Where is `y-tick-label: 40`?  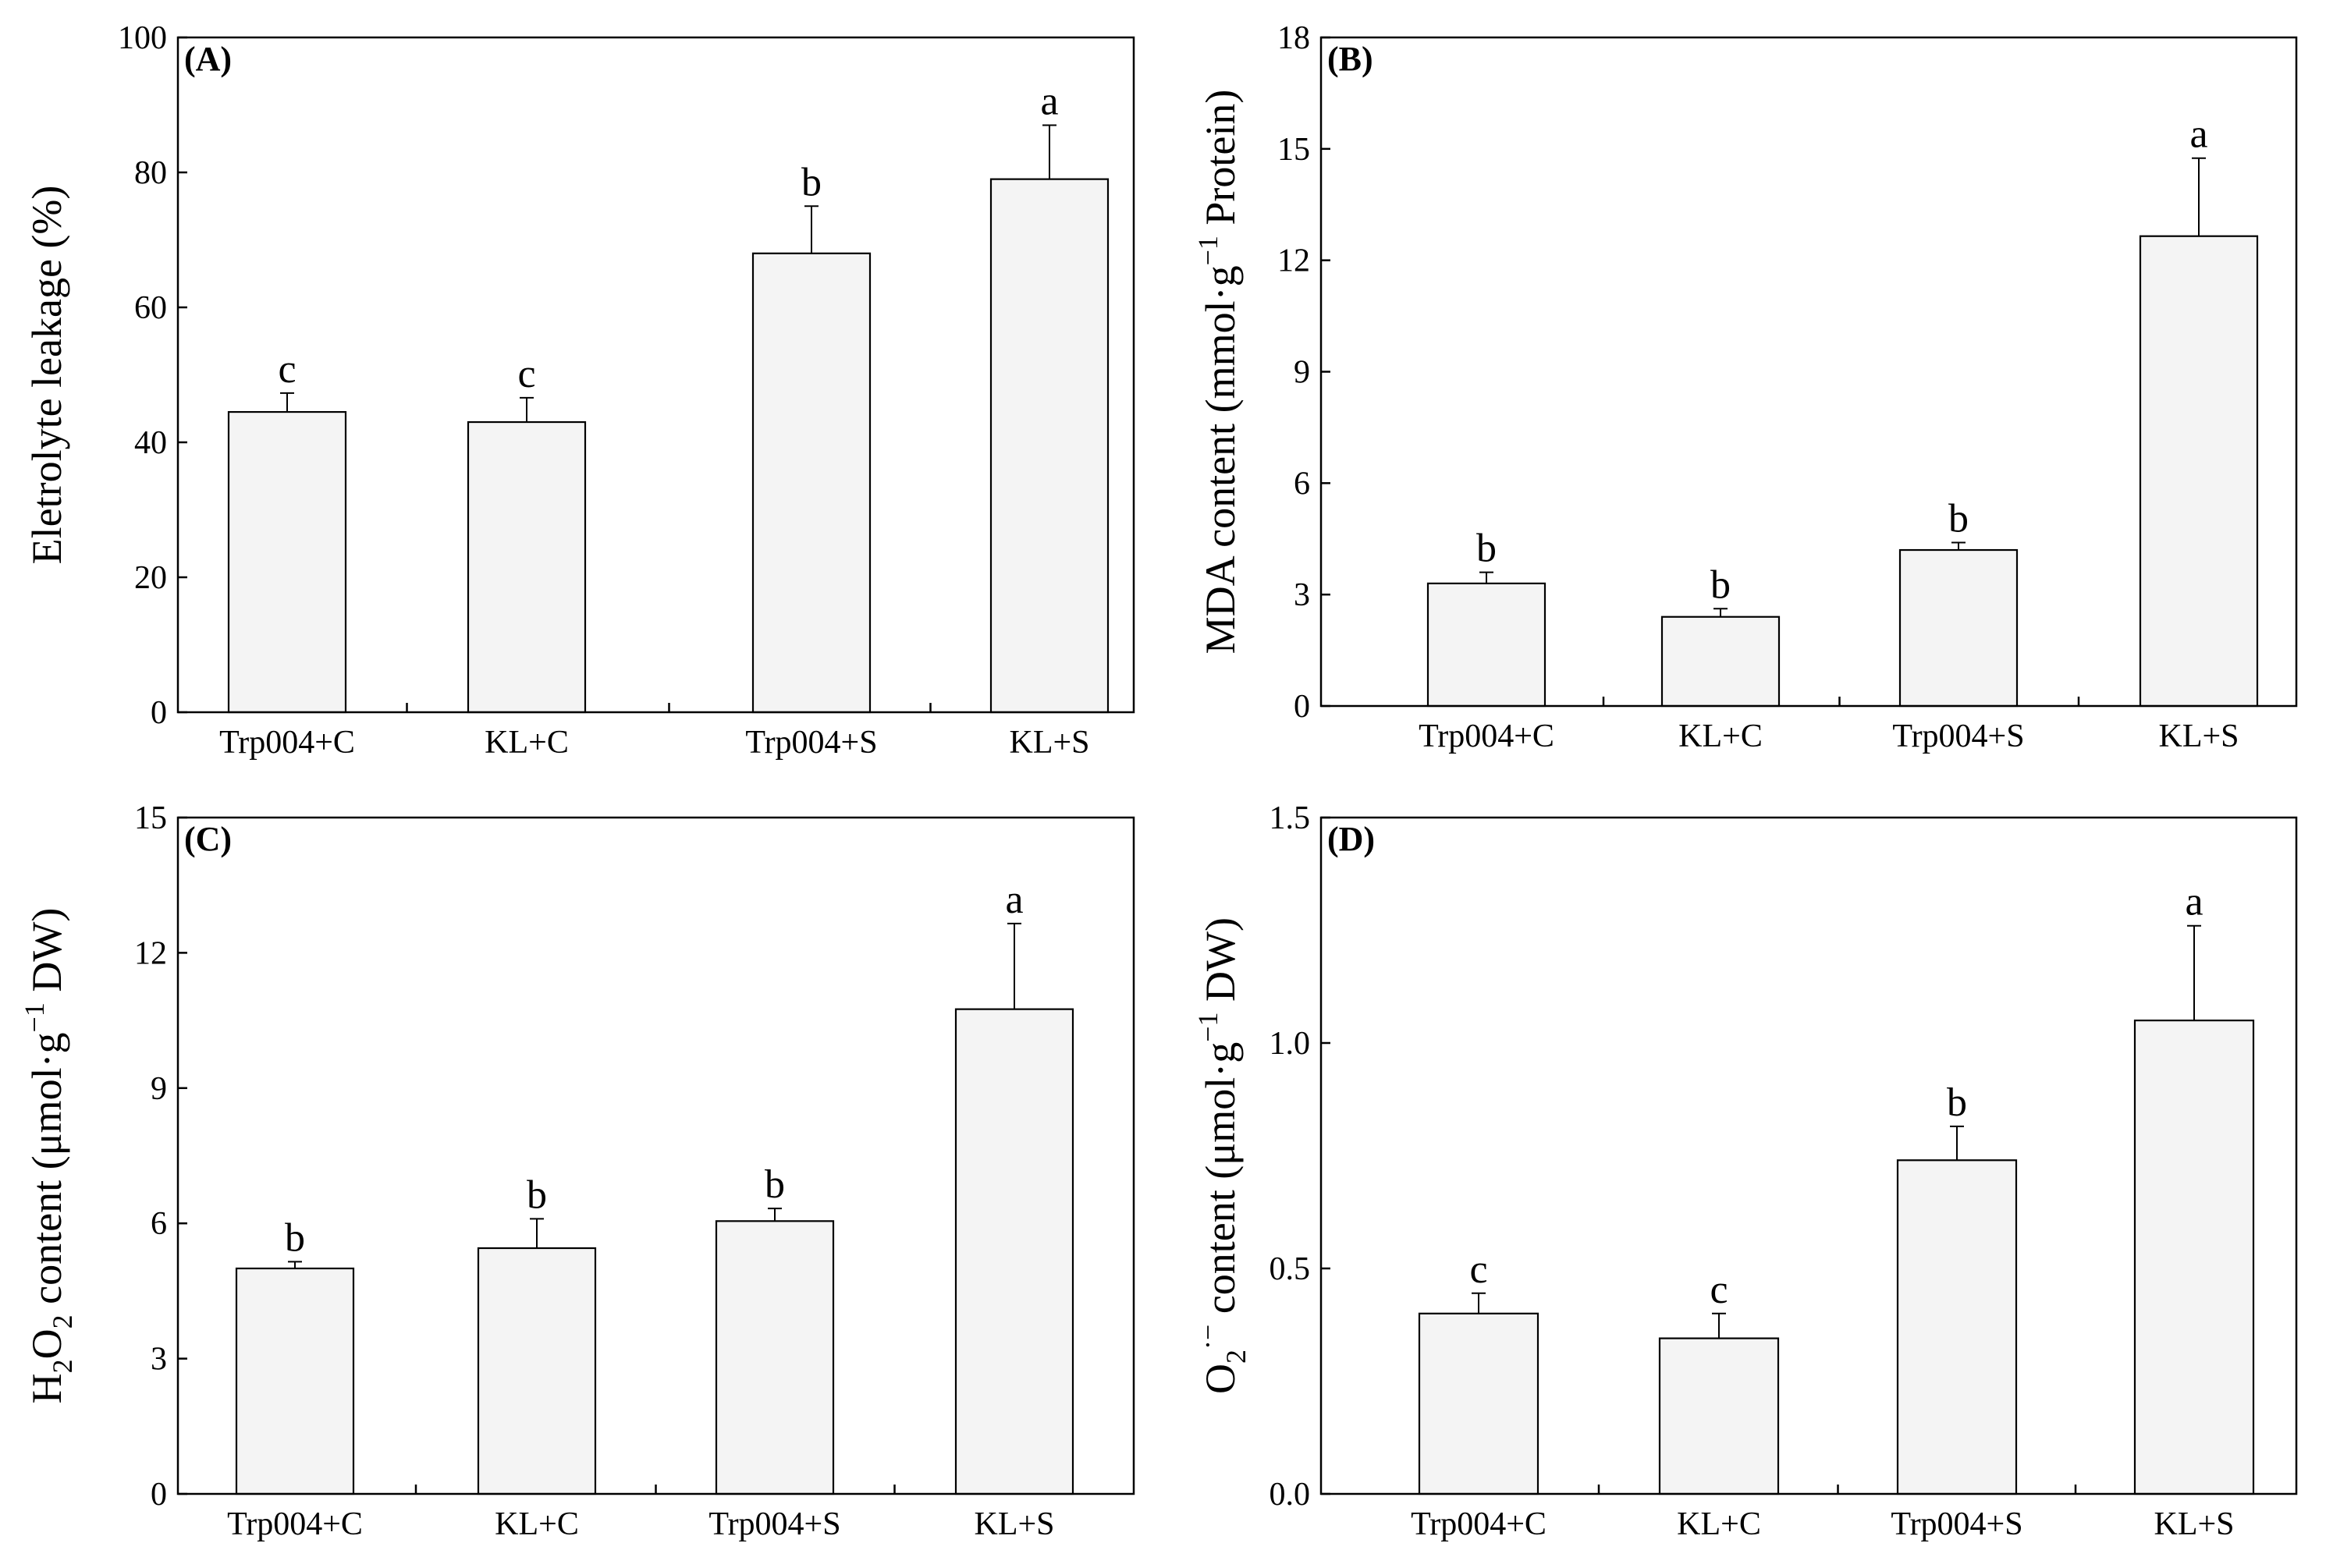
y-tick-label: 40 is located at coordinates (150, 443).